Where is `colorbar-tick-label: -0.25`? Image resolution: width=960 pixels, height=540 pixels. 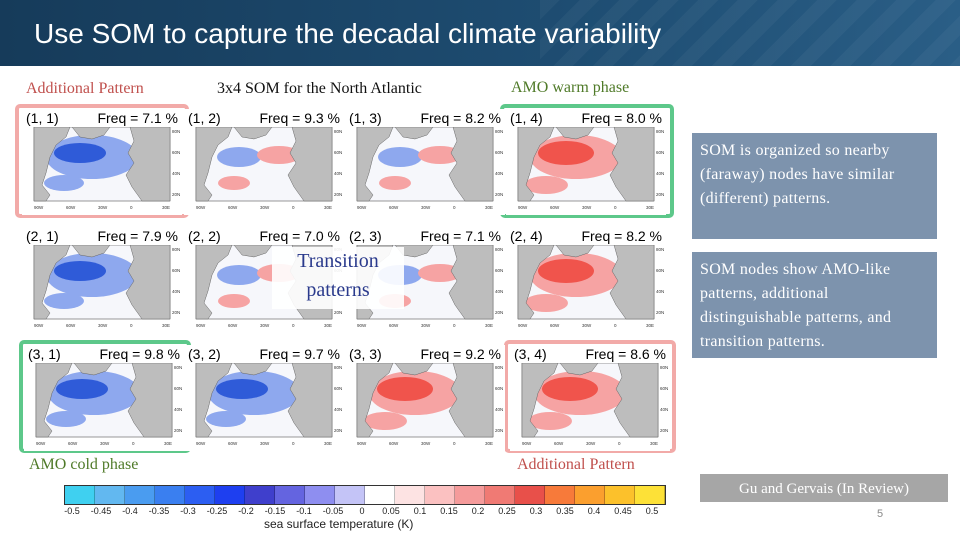
colorbar-tick-label: -0.25 is located at coordinates (217, 511).